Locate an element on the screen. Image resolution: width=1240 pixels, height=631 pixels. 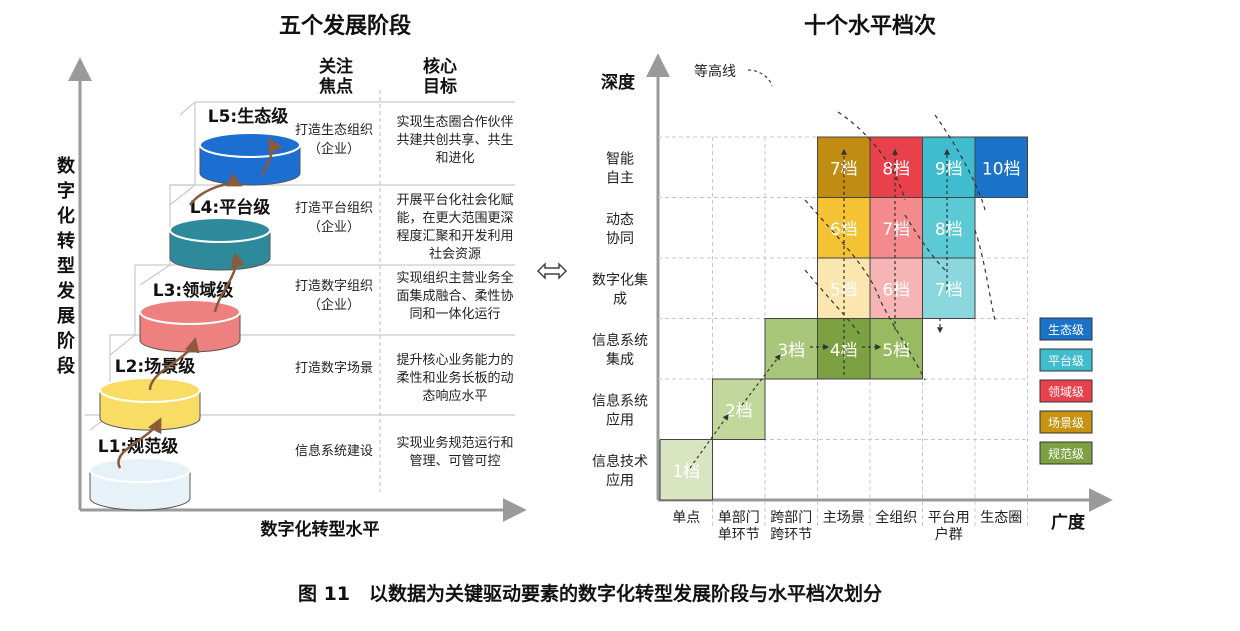
stage-level-label: L5:生态级 is located at coordinates (248, 116).